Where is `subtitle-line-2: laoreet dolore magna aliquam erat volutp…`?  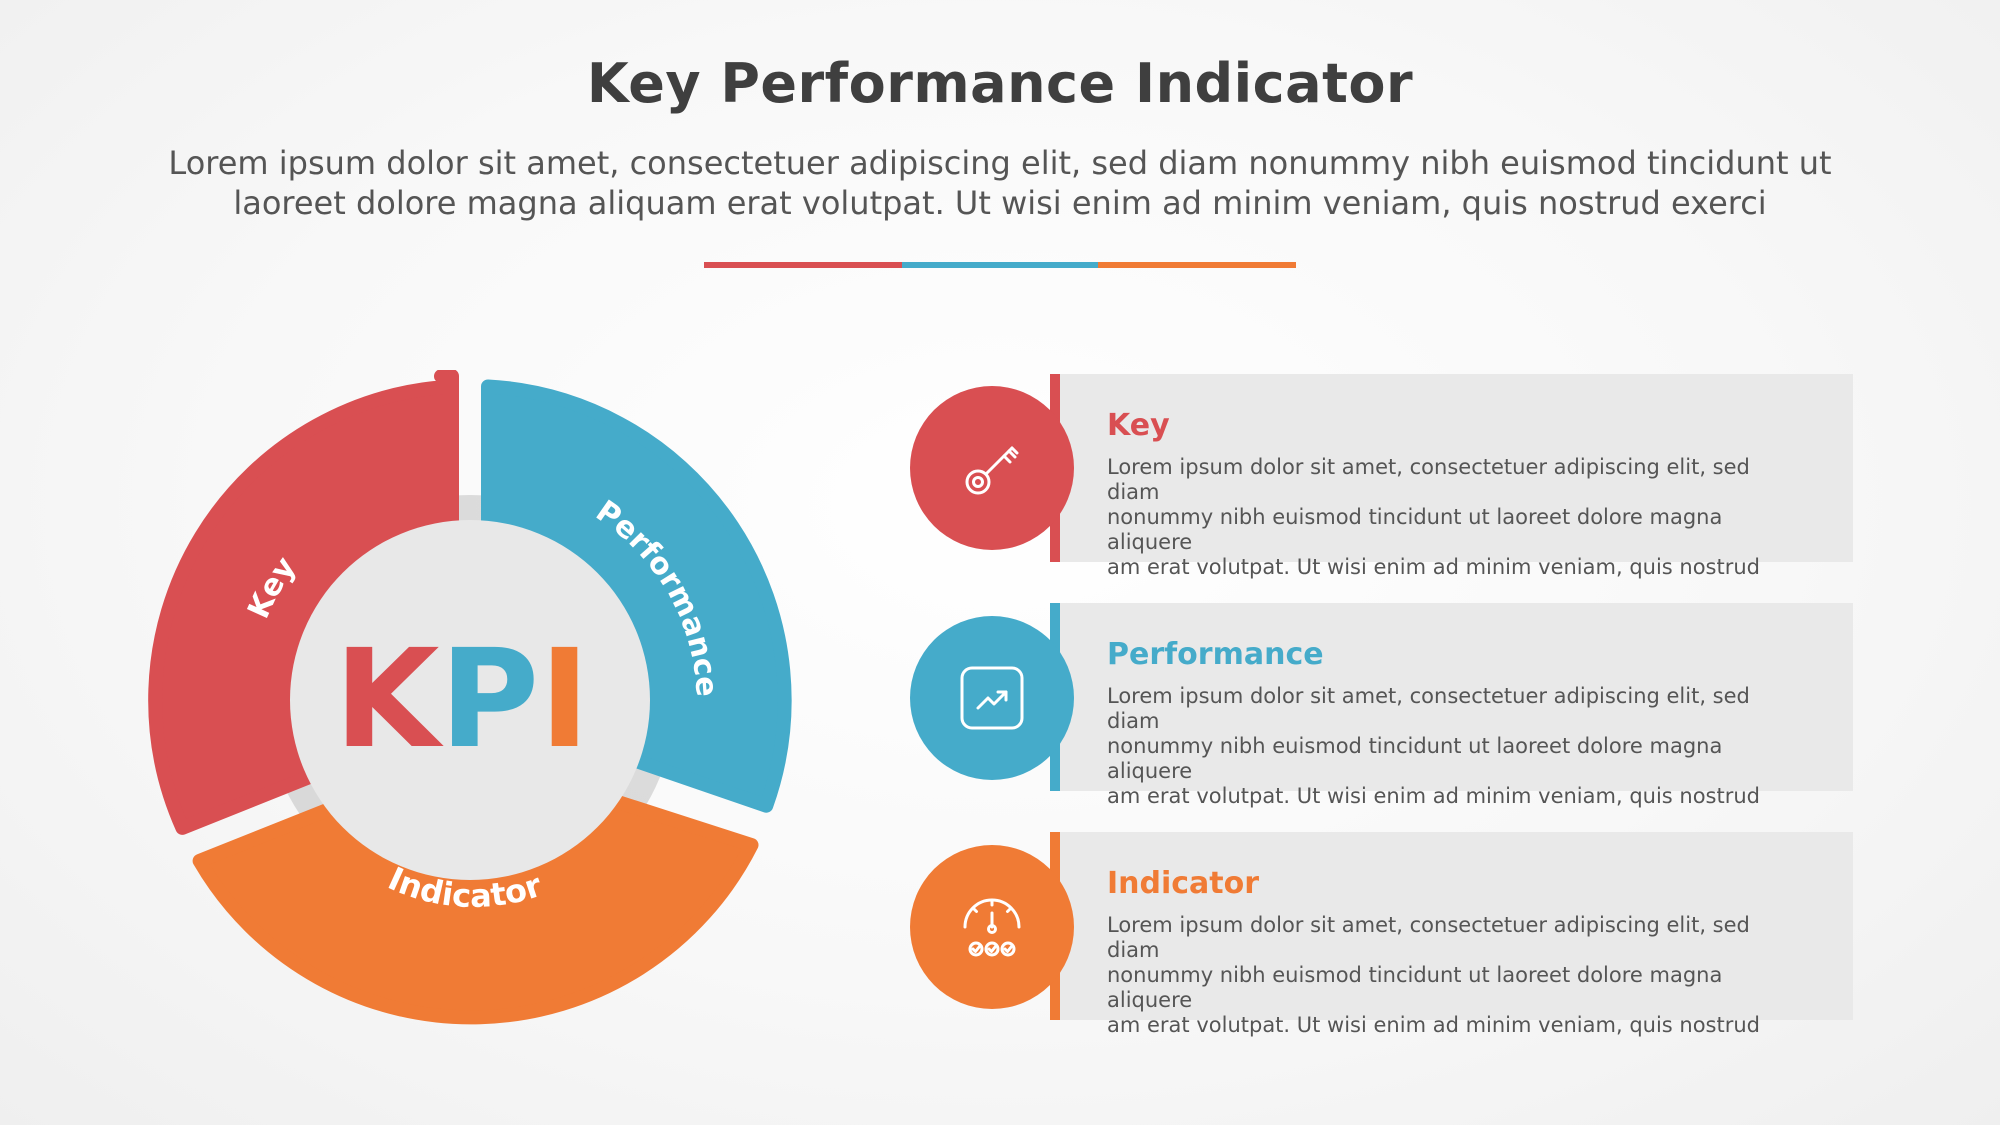 subtitle-line-2: laoreet dolore magna aliquam erat volutp… is located at coordinates (1000, 203).